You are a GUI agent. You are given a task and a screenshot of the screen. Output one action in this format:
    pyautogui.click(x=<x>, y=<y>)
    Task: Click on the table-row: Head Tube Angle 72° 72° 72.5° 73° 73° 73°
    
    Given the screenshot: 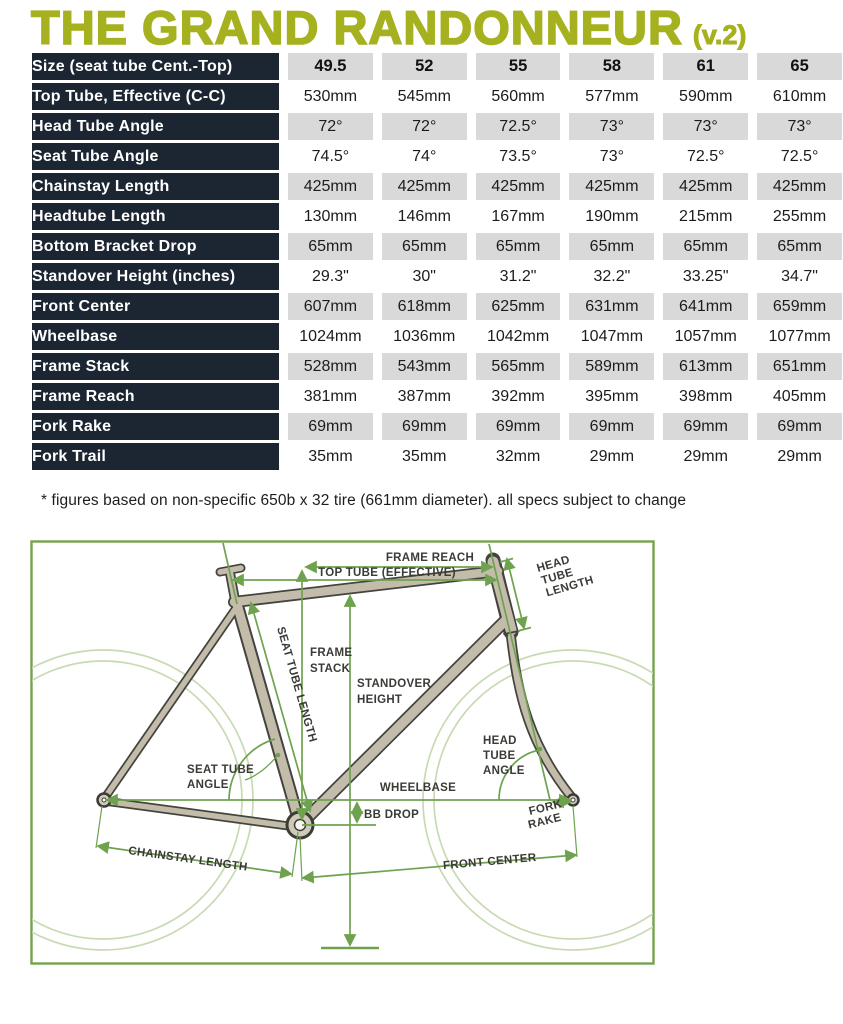 What is the action you would take?
    pyautogui.click(x=437, y=126)
    